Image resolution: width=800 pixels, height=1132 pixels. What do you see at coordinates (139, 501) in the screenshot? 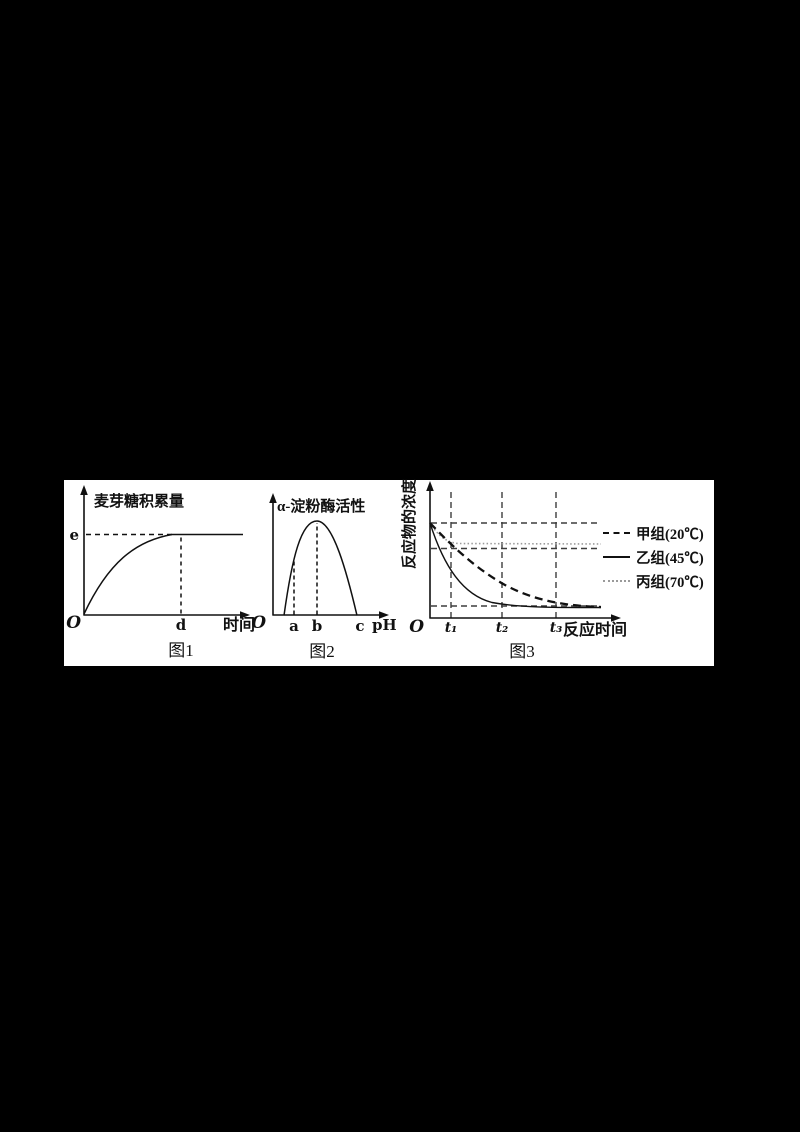
I see `figure1-y-axis-label: 麦芽糖积累量` at bounding box center [139, 501].